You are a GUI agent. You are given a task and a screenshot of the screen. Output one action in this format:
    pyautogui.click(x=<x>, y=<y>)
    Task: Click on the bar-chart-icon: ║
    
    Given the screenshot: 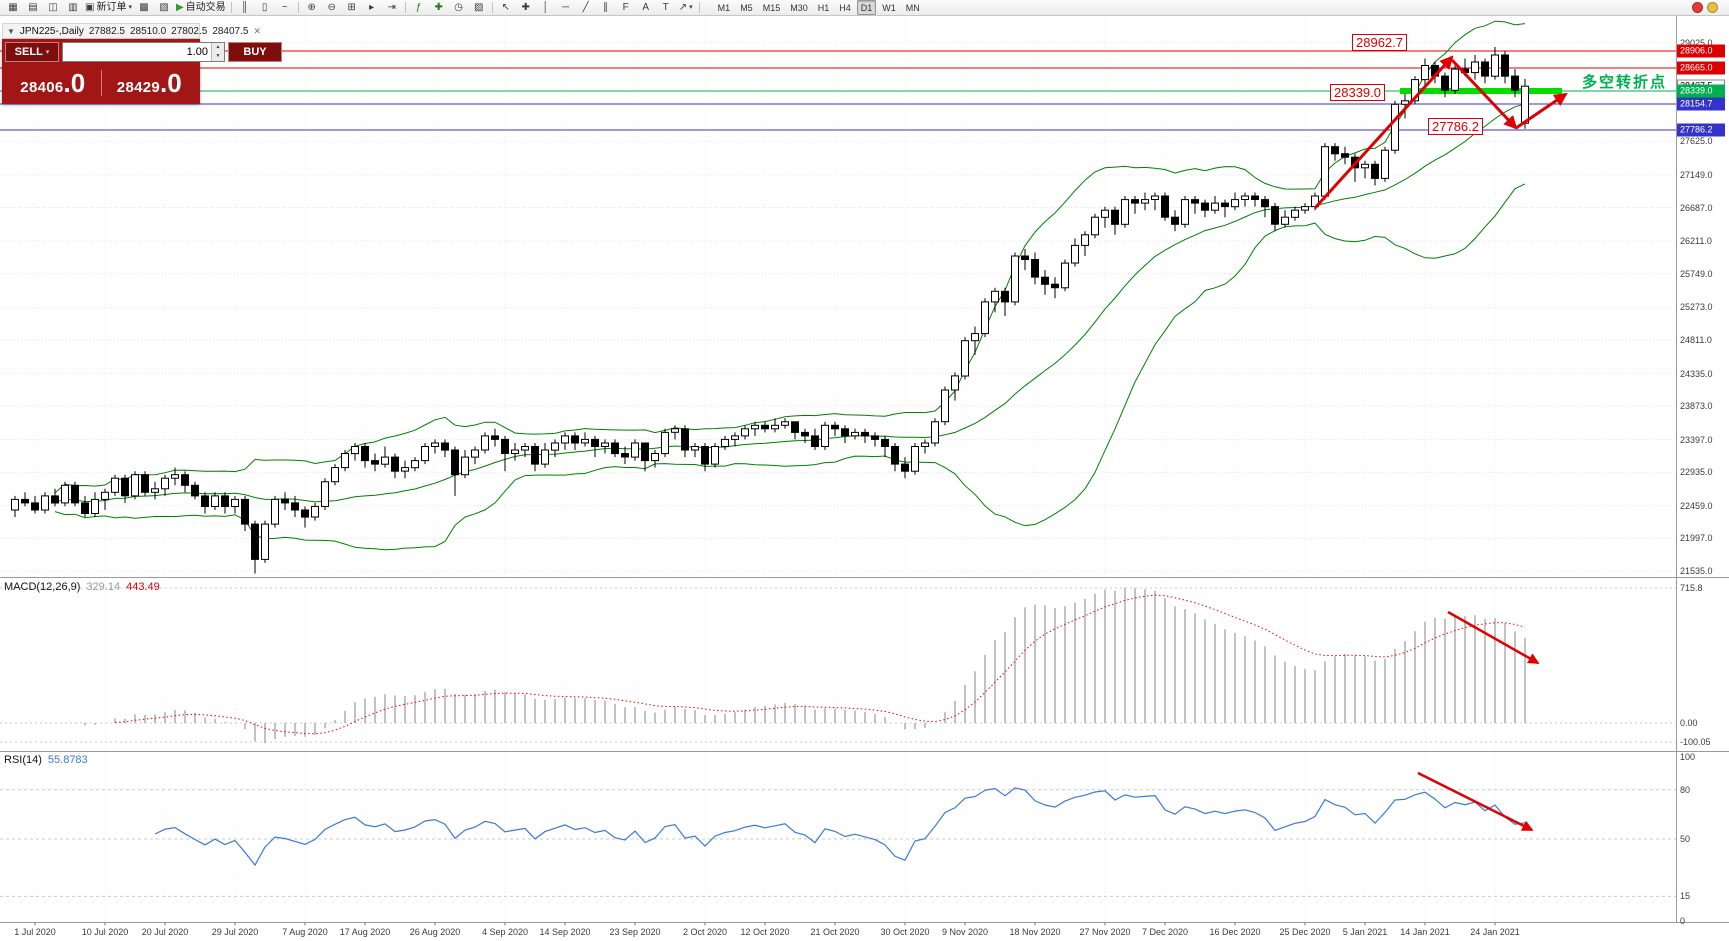 What is the action you would take?
    pyautogui.click(x=245, y=8)
    